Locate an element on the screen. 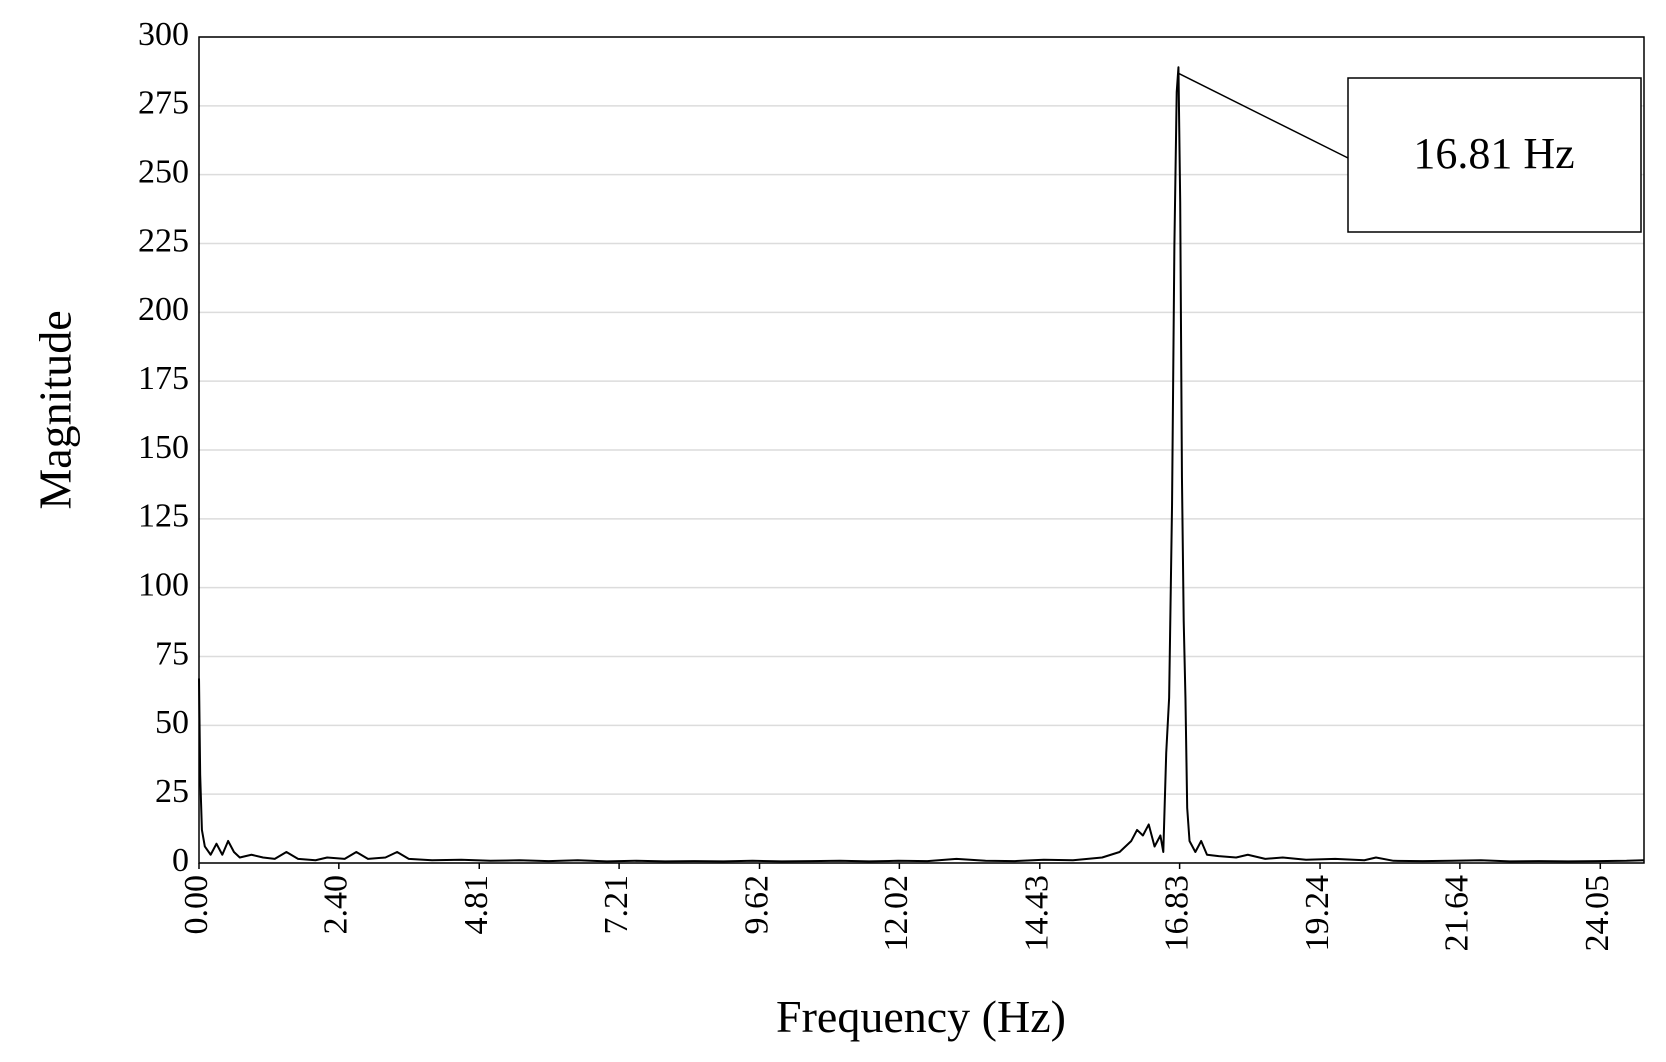 This screenshot has height=1062, width=1666. annotation-text: 16.81 Hz is located at coordinates (1493, 153).